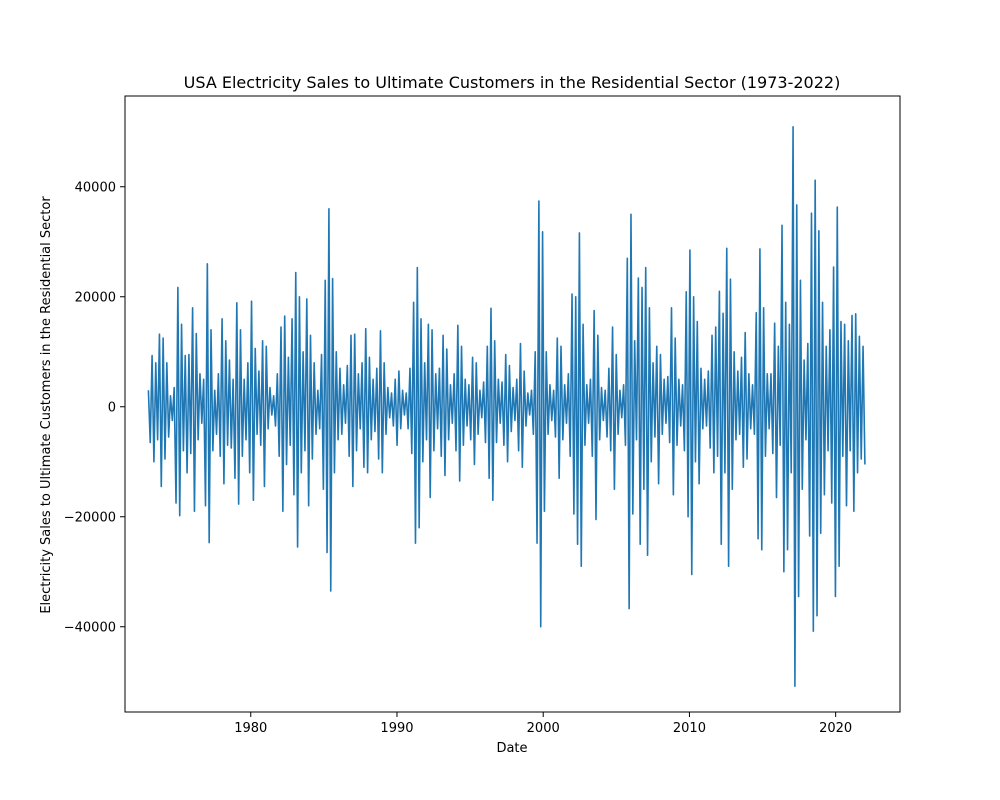  Describe the element at coordinates (511, 748) in the screenshot. I see `x-axis-label: Date` at that location.